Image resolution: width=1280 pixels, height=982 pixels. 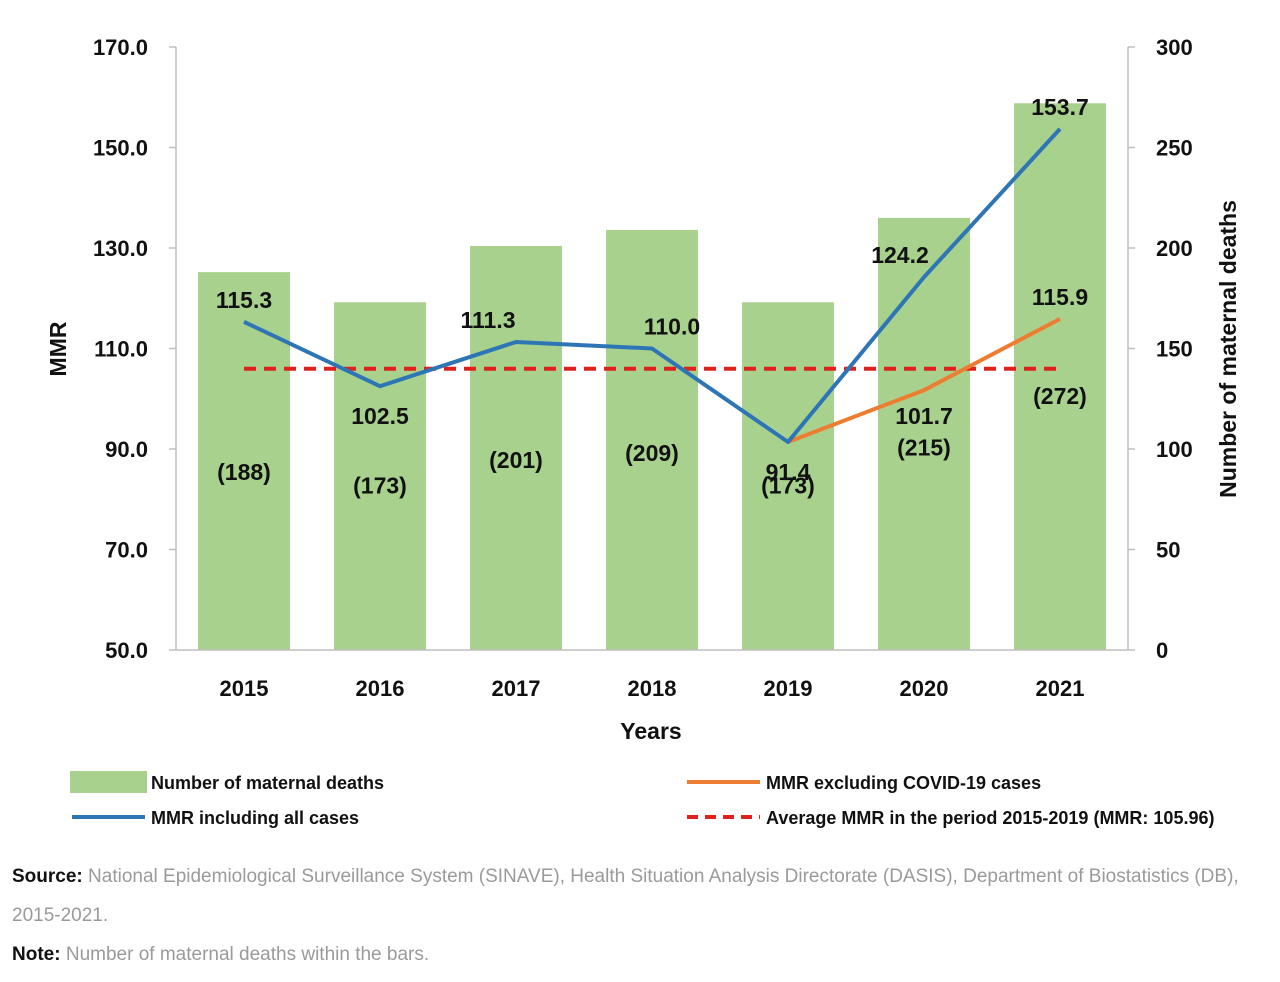 I want to click on bar-label-2016: (173), so click(x=380, y=486).